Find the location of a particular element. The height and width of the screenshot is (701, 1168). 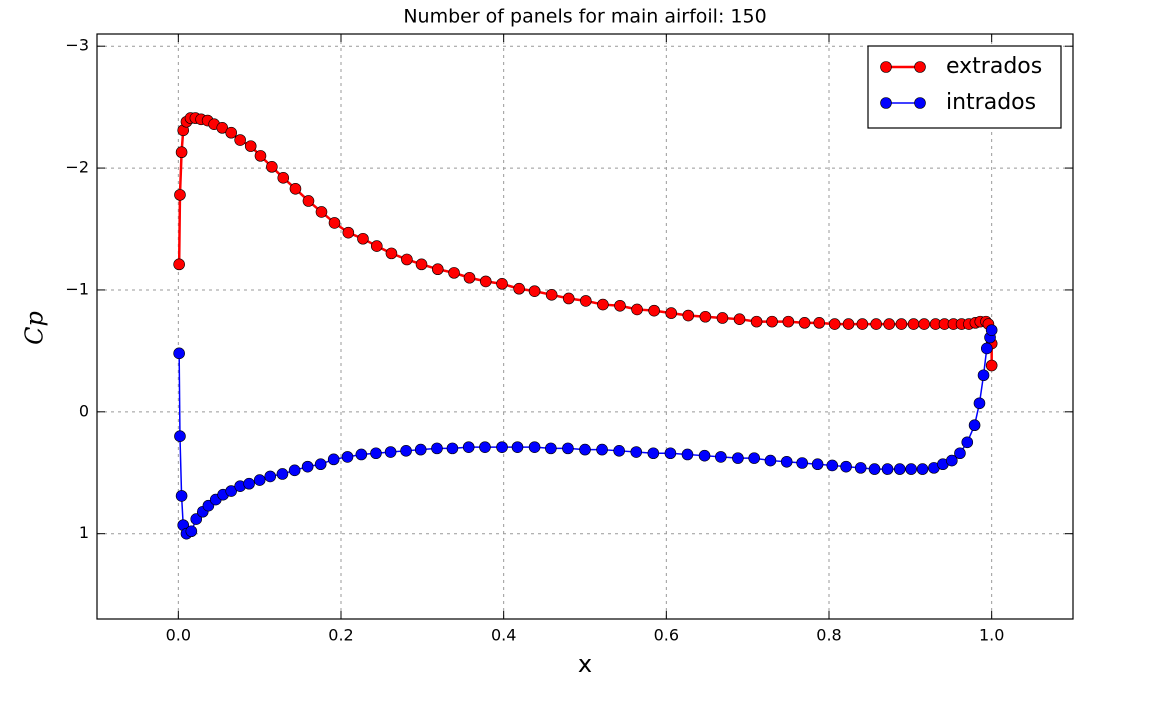

x-tick-label: 0.0 is located at coordinates (178, 635).